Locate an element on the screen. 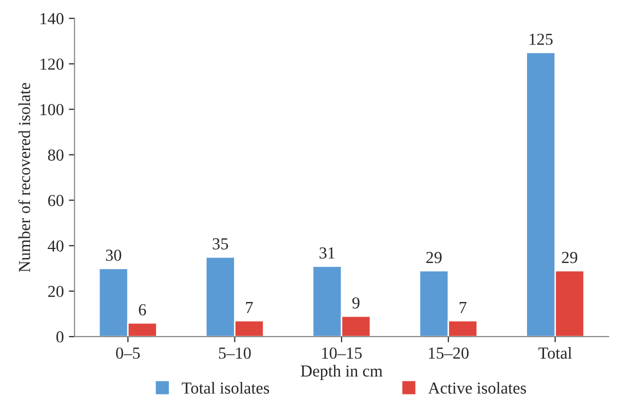 This screenshot has width=621, height=408. y-tick-label: 120 is located at coordinates (52, 64).